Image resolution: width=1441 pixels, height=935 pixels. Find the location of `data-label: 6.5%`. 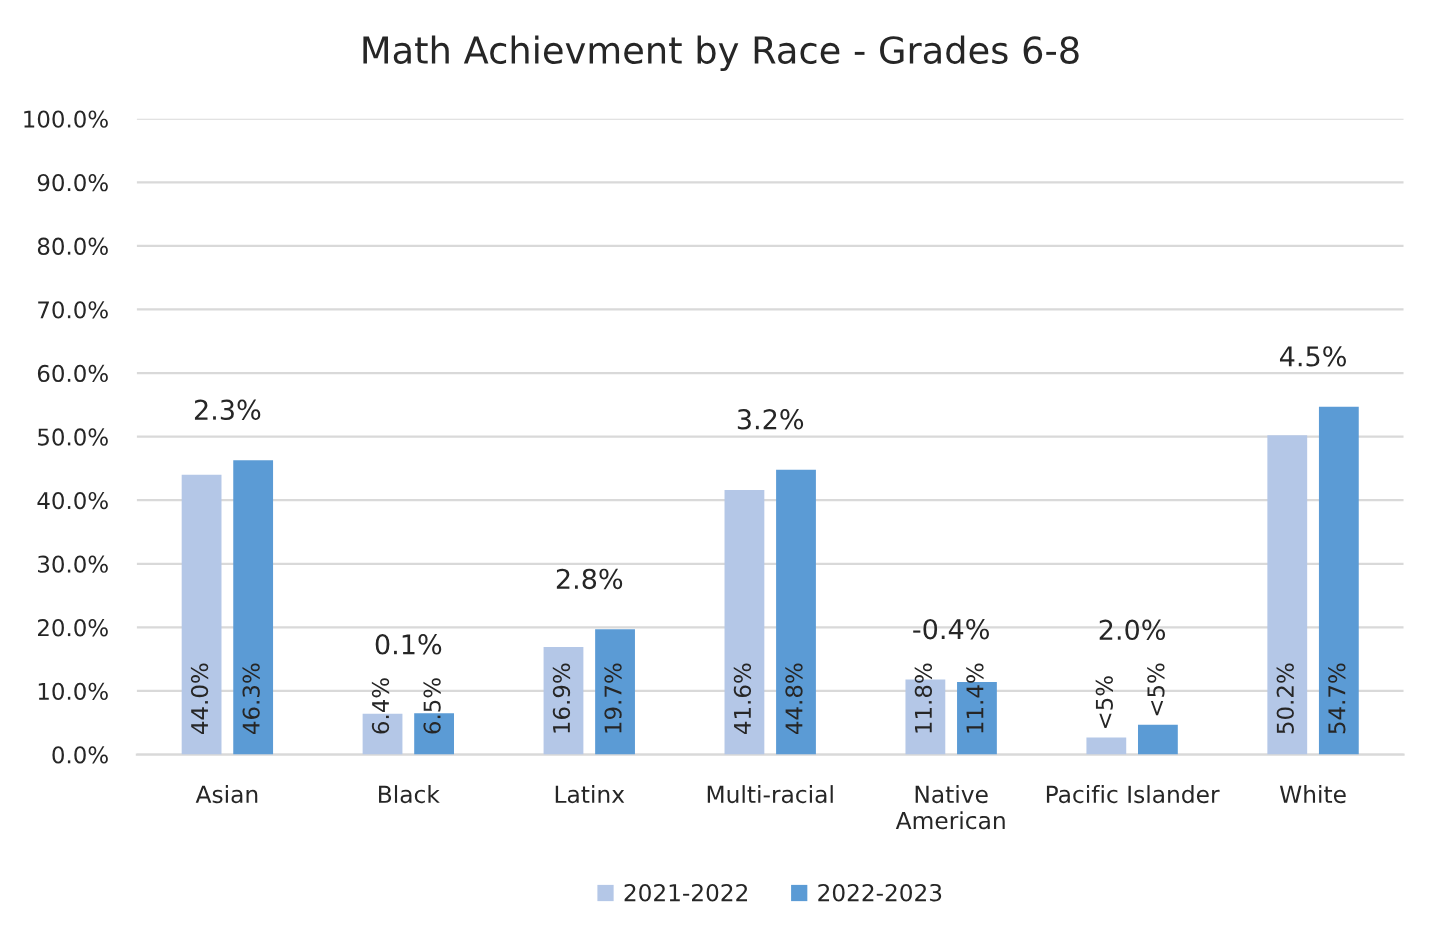

data-label: 6.5% is located at coordinates (432, 706).